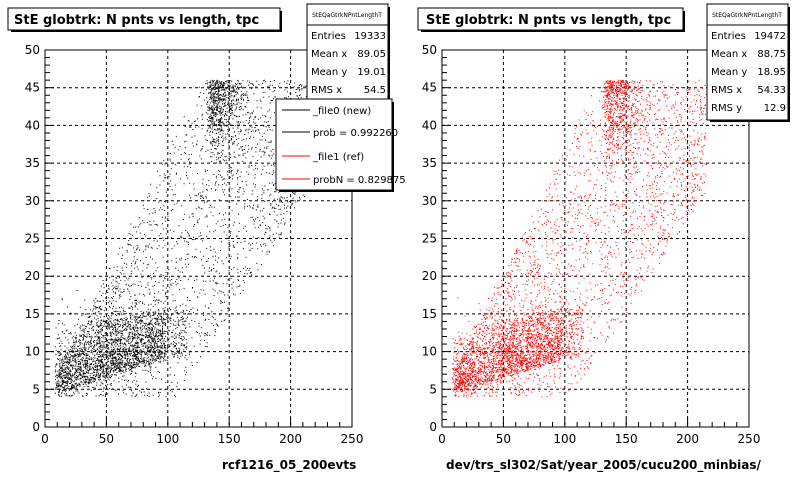 The image size is (800, 480). I want to click on right-y-tick-labels: 0 5 10 15 20 25 30 35 40 45 50, so click(429, 238).